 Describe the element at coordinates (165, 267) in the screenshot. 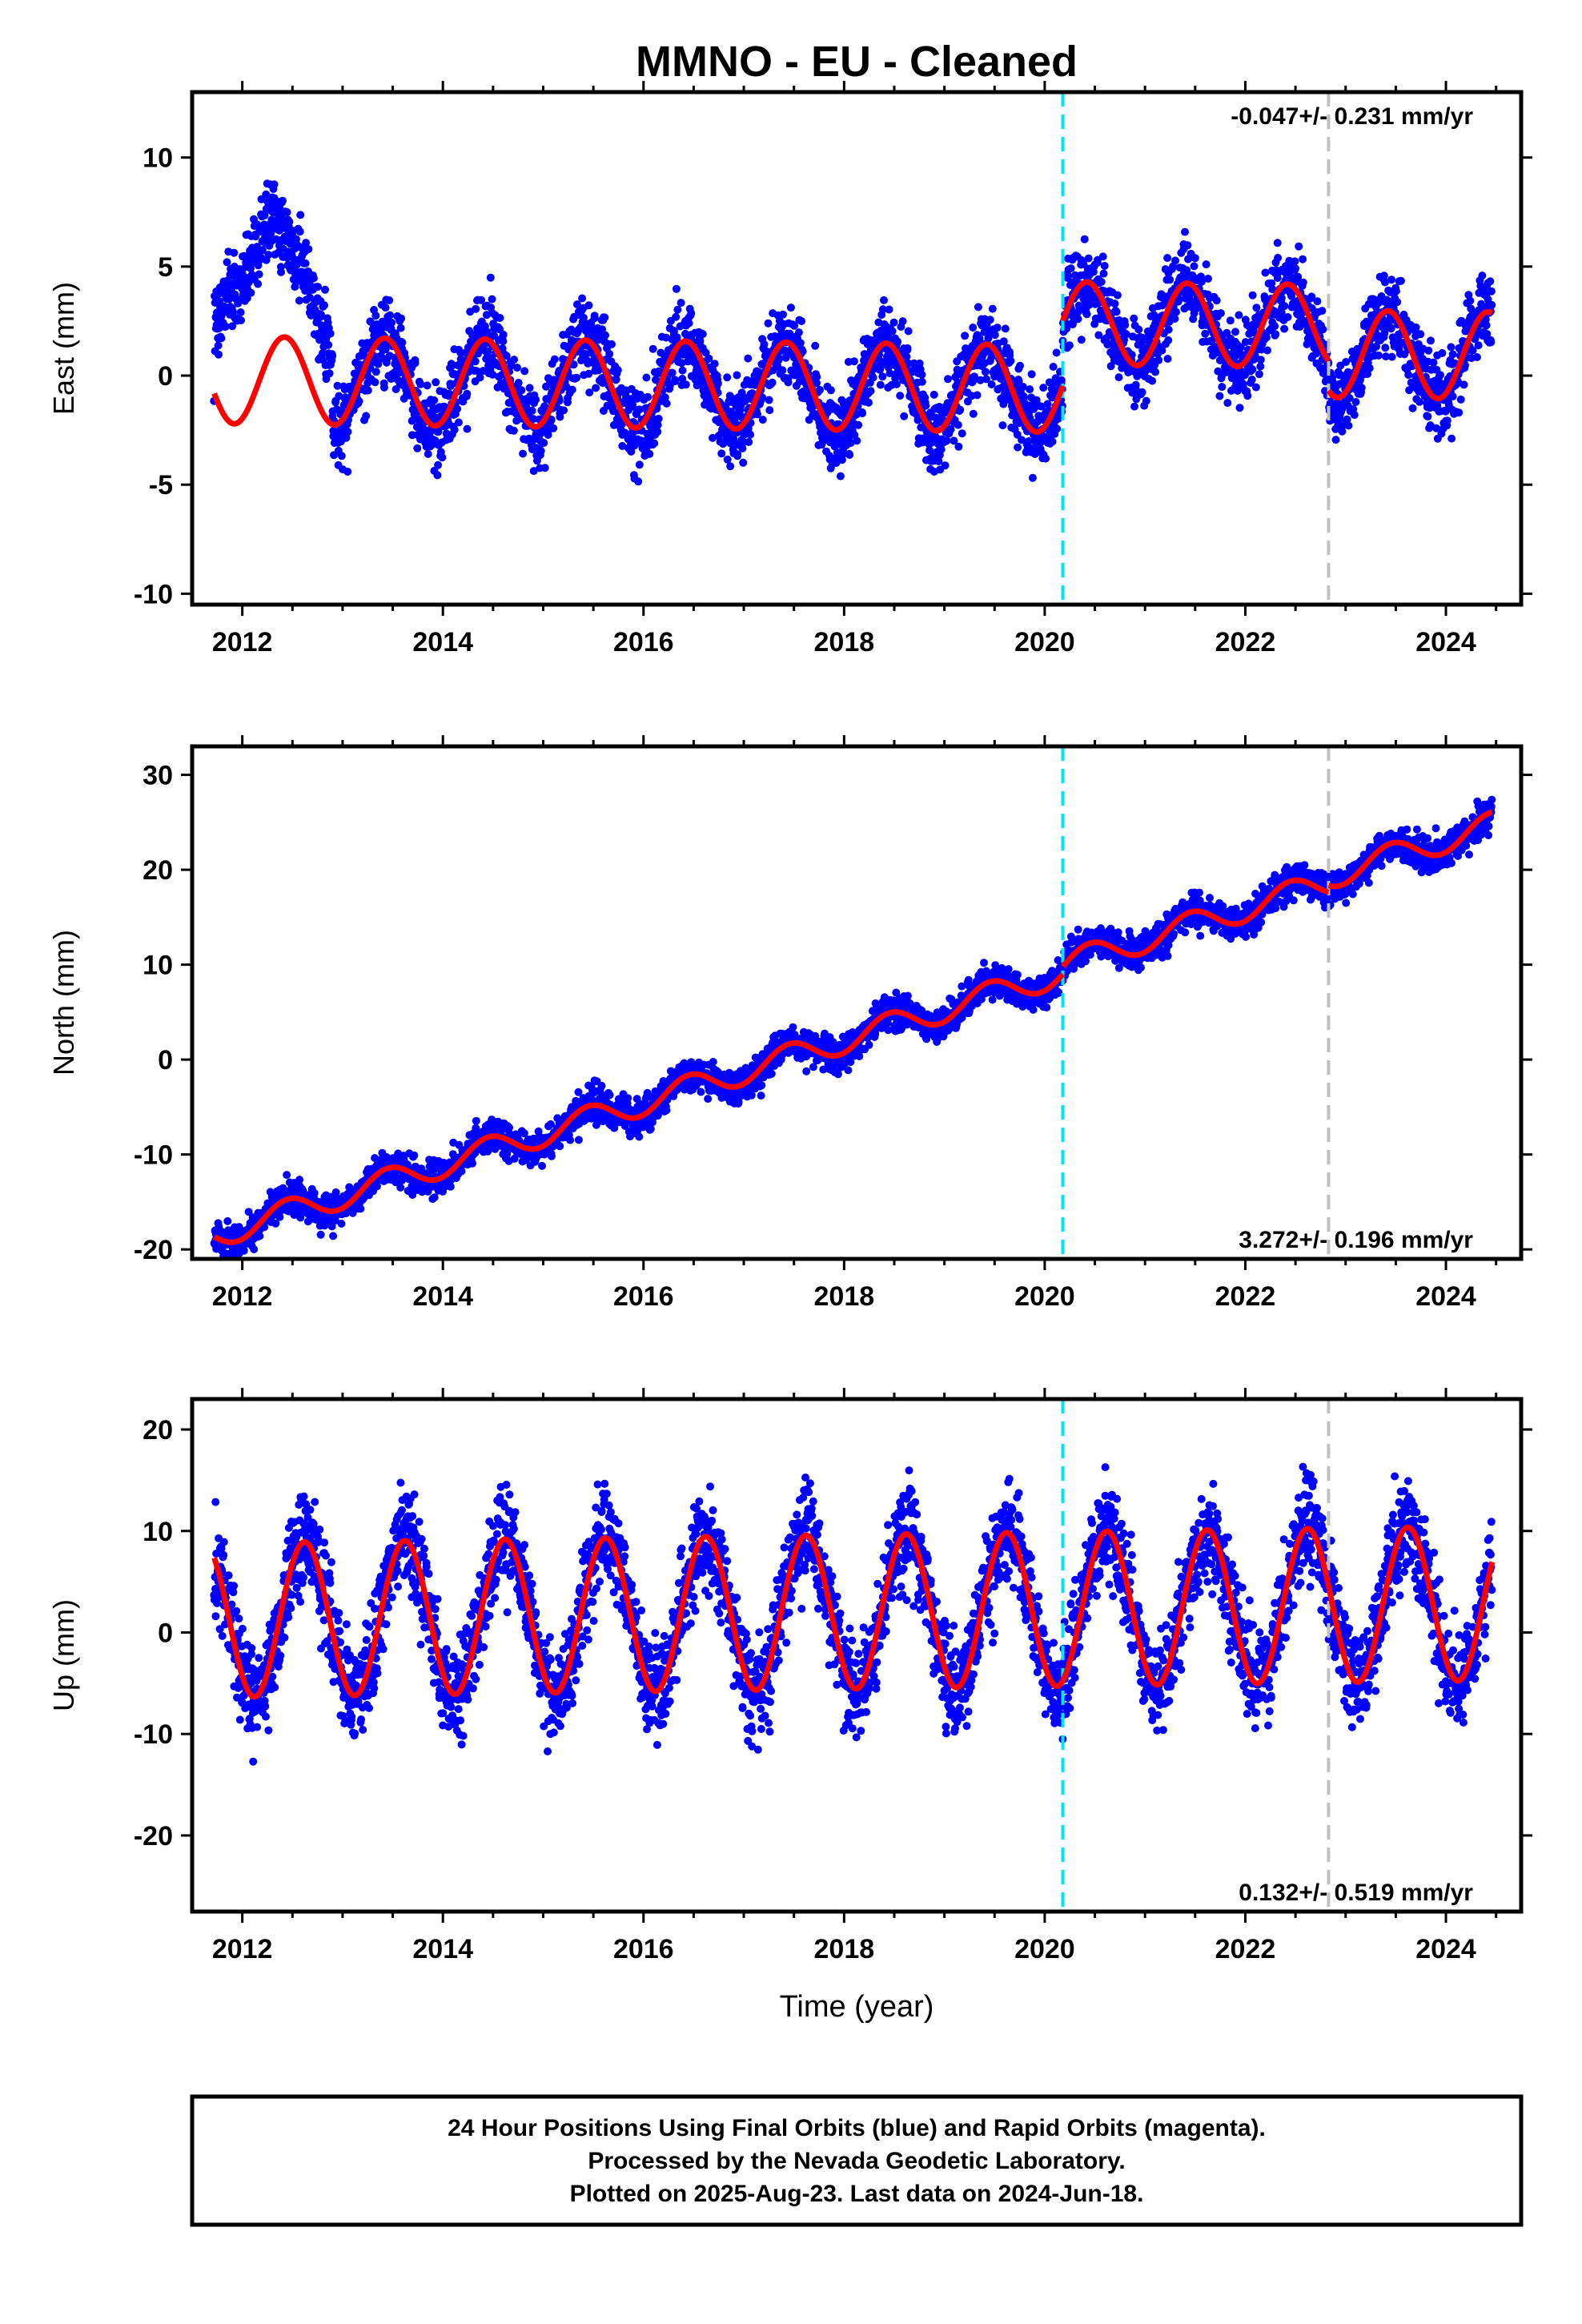

I see `y-tick-label: 5` at that location.